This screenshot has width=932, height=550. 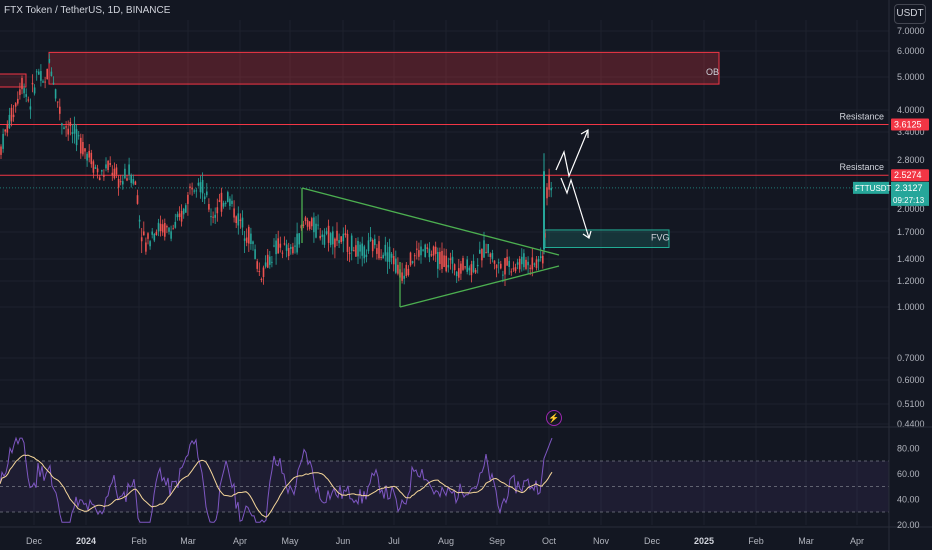 I want to click on countdown-text: 09:27:13, so click(x=909, y=200).